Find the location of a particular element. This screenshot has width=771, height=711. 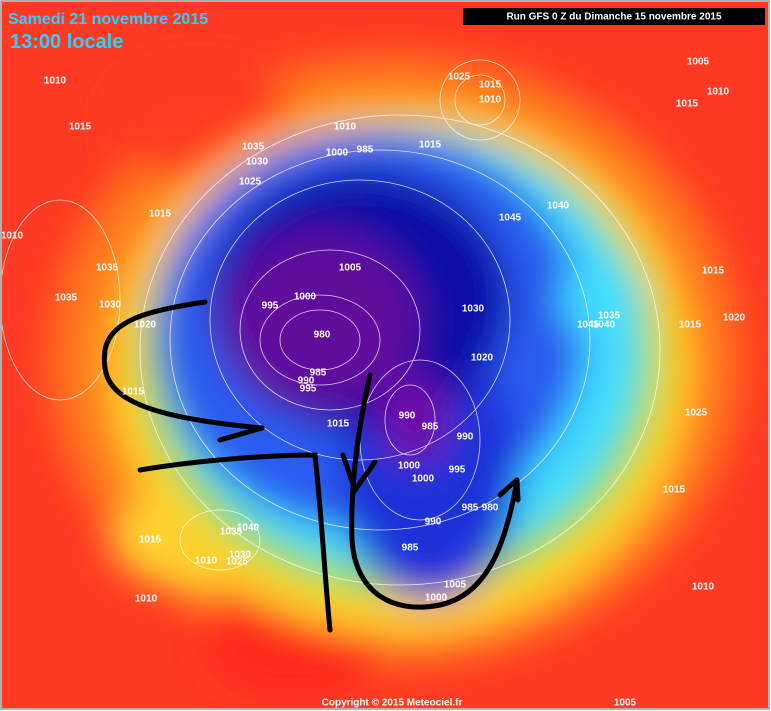

run-info: Run GFS 0 Z du Dimanche 15 novembre 2015 is located at coordinates (614, 17).